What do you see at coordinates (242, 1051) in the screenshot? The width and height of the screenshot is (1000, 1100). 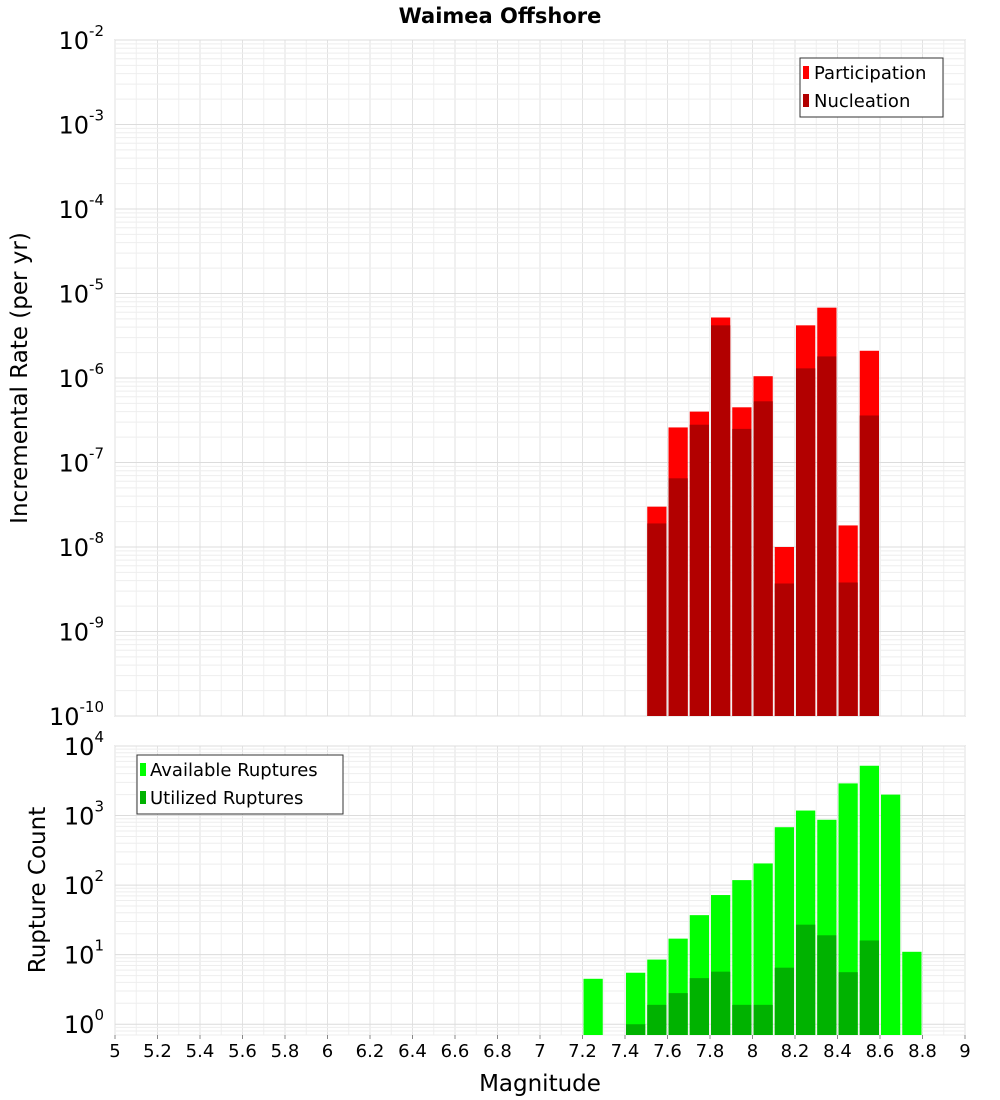 I see `x-tick-label: 5.6` at bounding box center [242, 1051].